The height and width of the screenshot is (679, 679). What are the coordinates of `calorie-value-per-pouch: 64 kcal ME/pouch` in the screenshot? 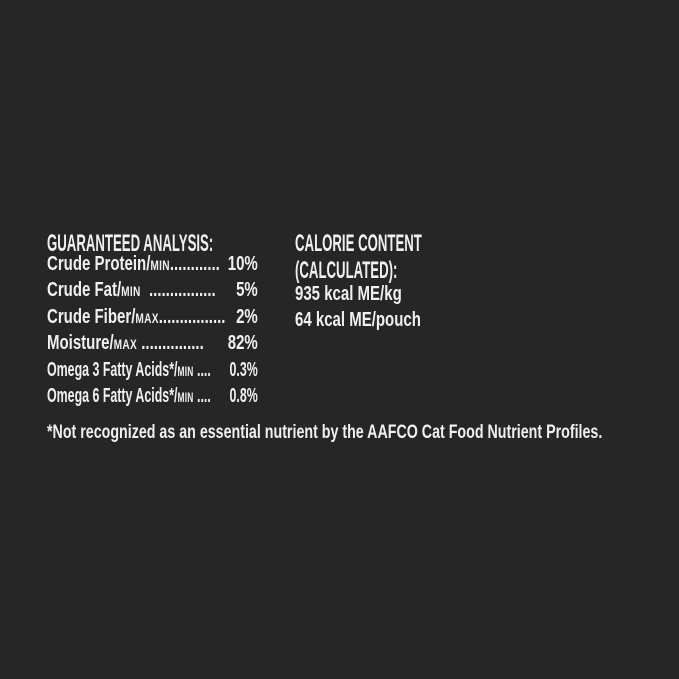 It's located at (358, 320).